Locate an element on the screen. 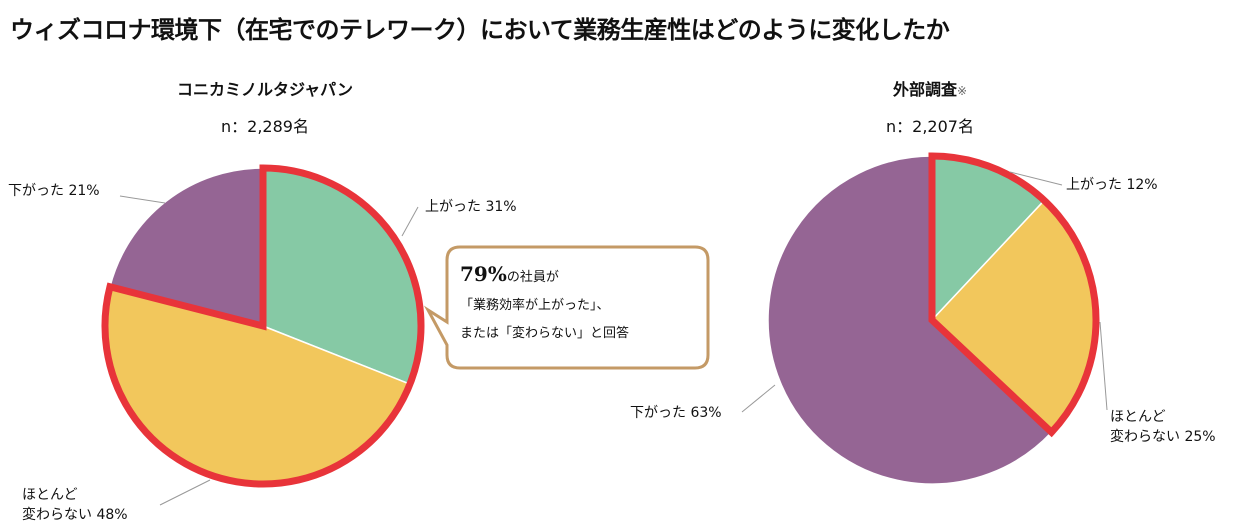 Image resolution: width=1241 pixels, height=532 pixels. chart-title-right: 外部調査※ is located at coordinates (930, 88).